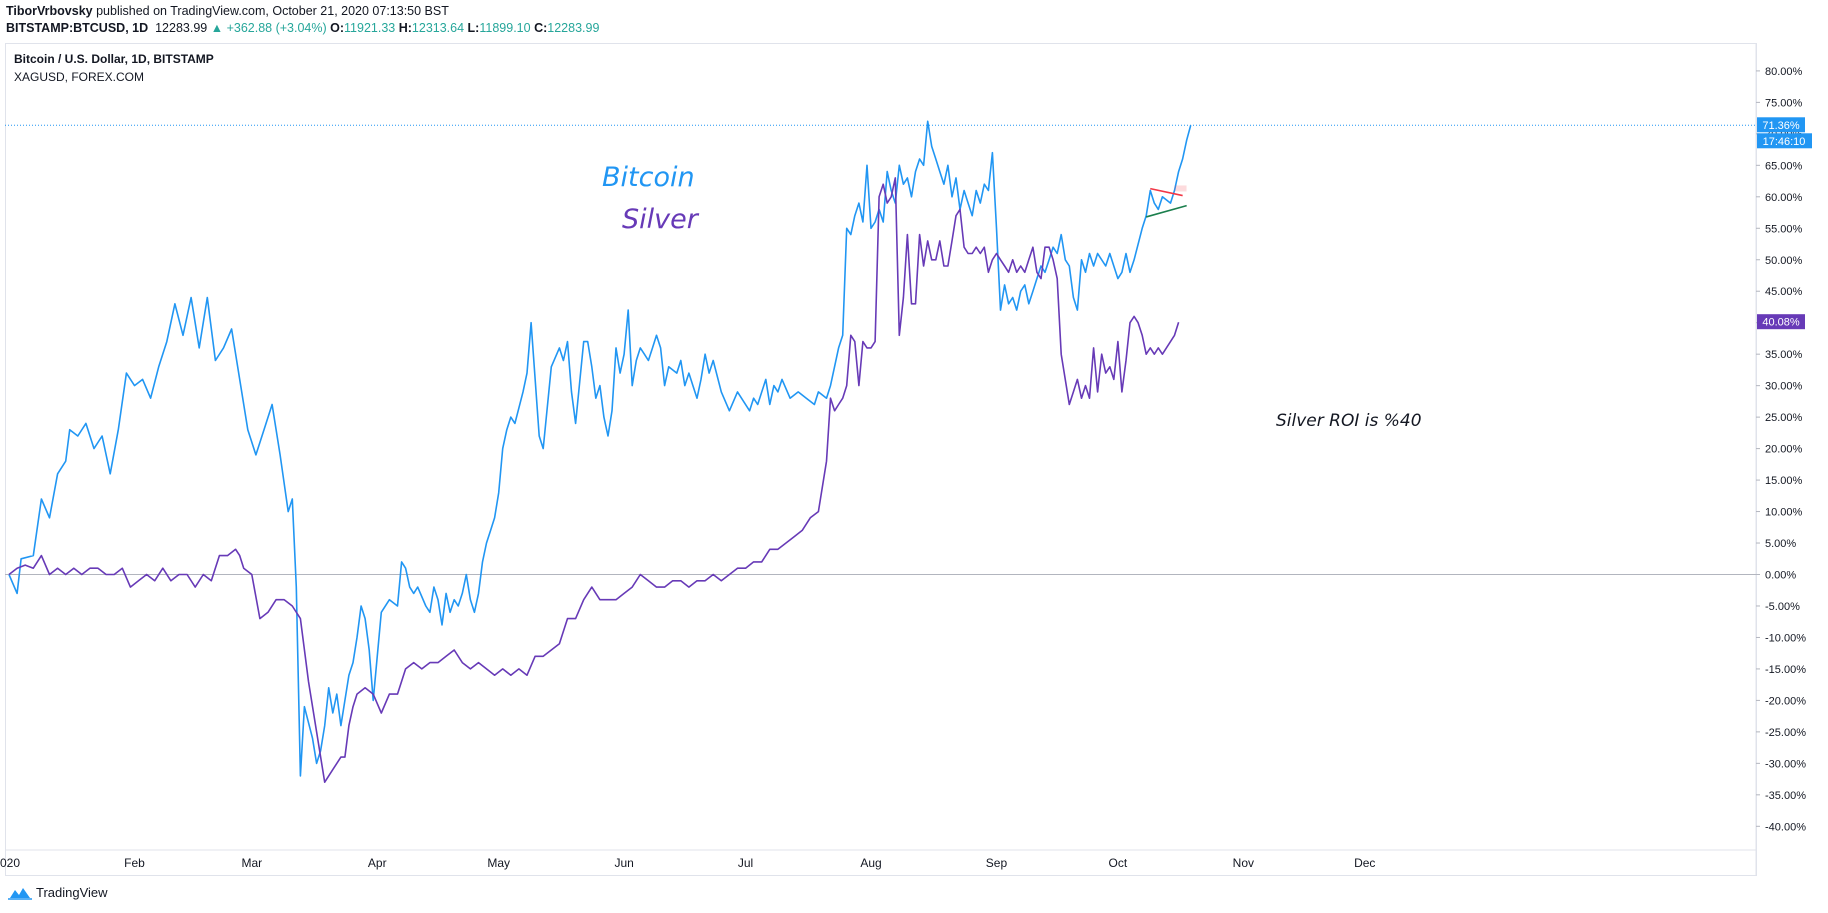 The image size is (1828, 913). What do you see at coordinates (72, 892) in the screenshot?
I see `footer-brand-text: TradingView` at bounding box center [72, 892].